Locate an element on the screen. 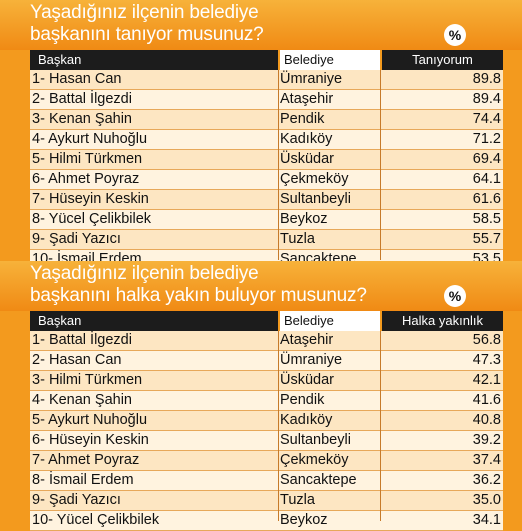  cell-value: 58.5 is located at coordinates (486, 219).